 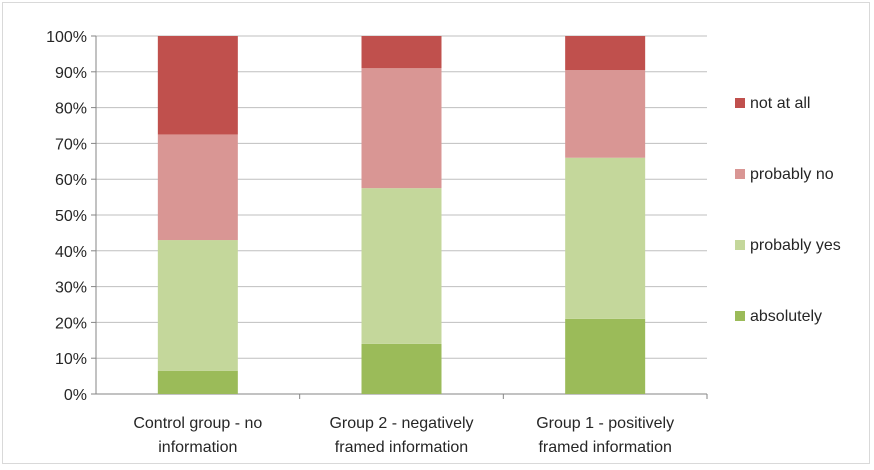 I want to click on y-tick-label: 90%, so click(x=71, y=73).